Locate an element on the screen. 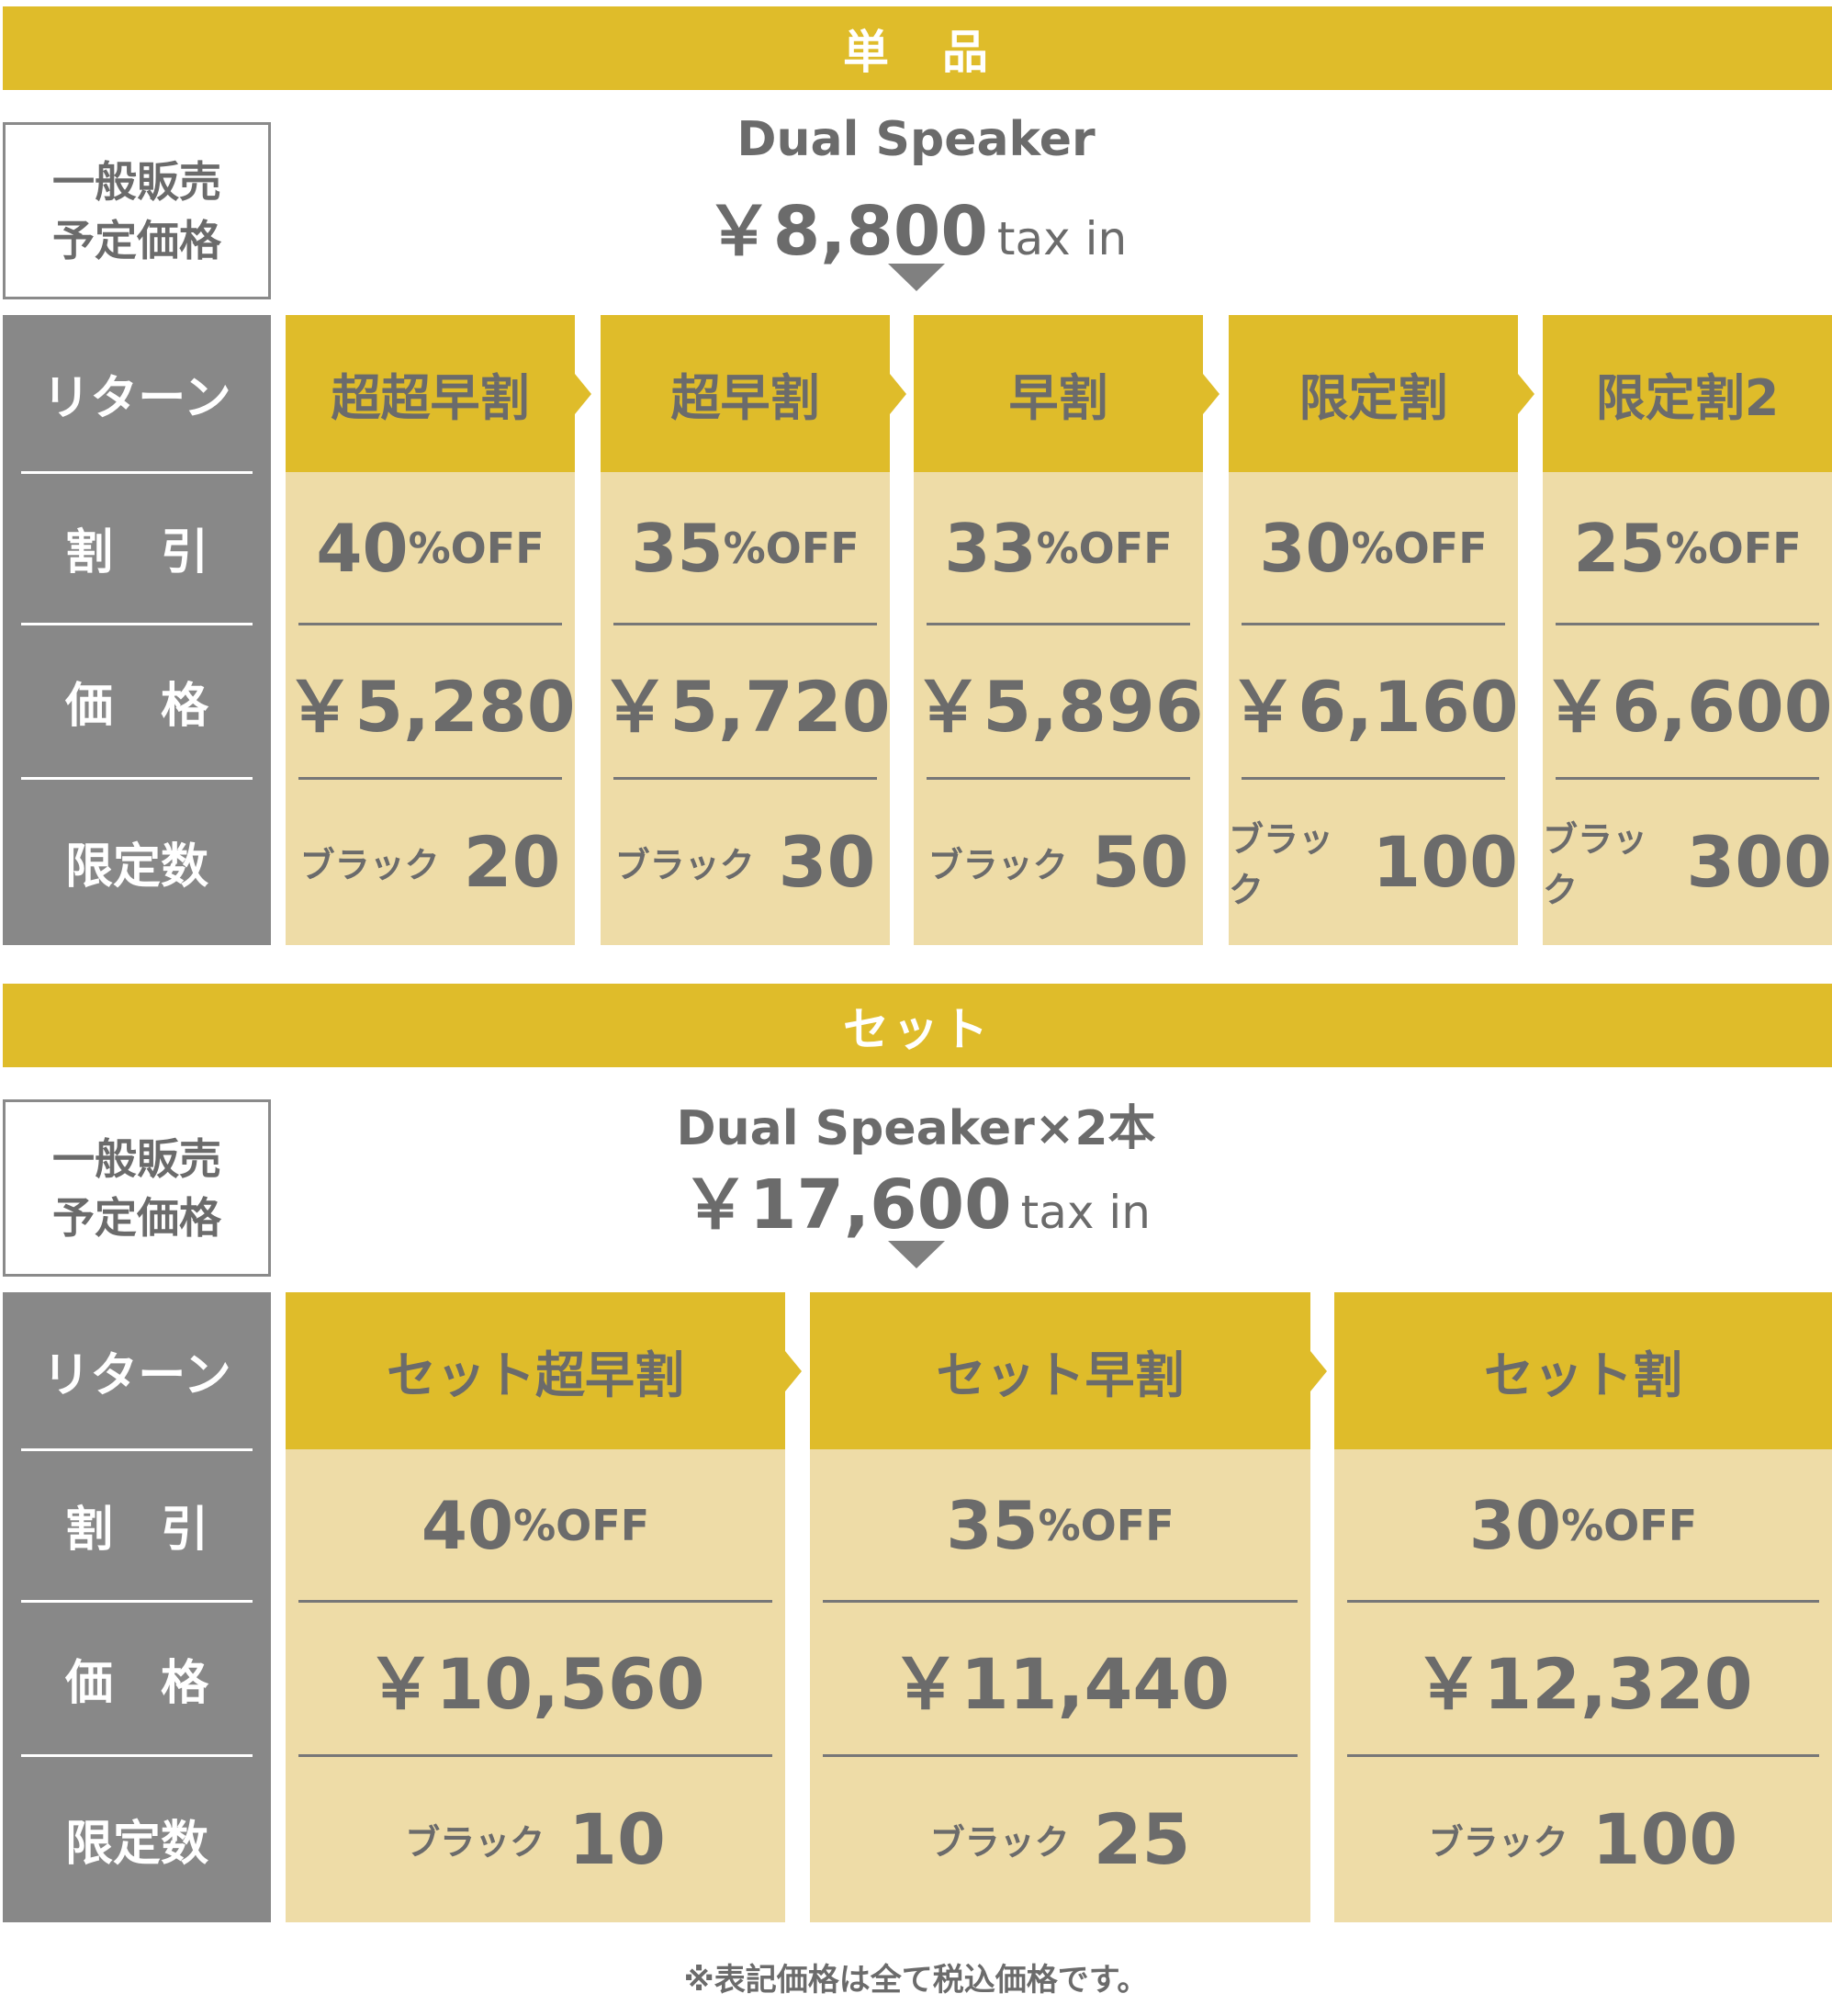 The width and height of the screenshot is (1832, 2016). tier-name: 超超早割 is located at coordinates (430, 393).